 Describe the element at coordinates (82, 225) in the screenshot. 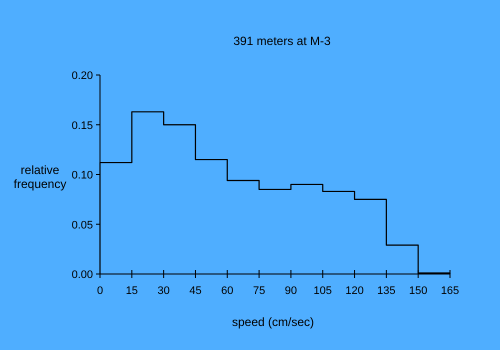

I see `y-tick-label: 0.05` at that location.